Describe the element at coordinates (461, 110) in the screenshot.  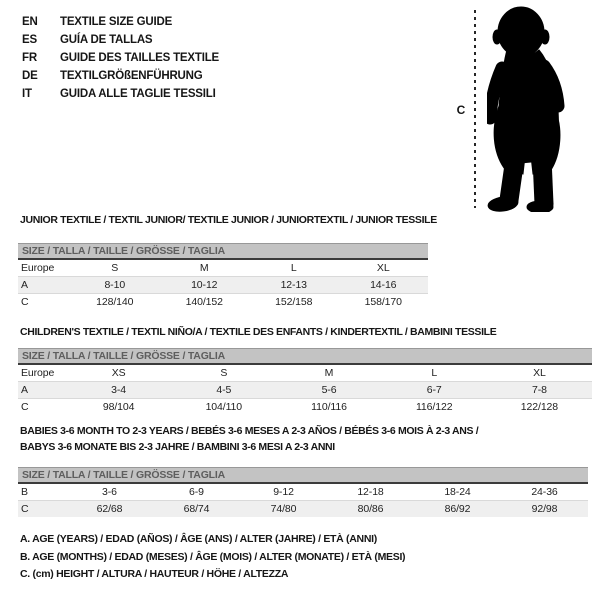
I see `height-marker-label: C` at that location.